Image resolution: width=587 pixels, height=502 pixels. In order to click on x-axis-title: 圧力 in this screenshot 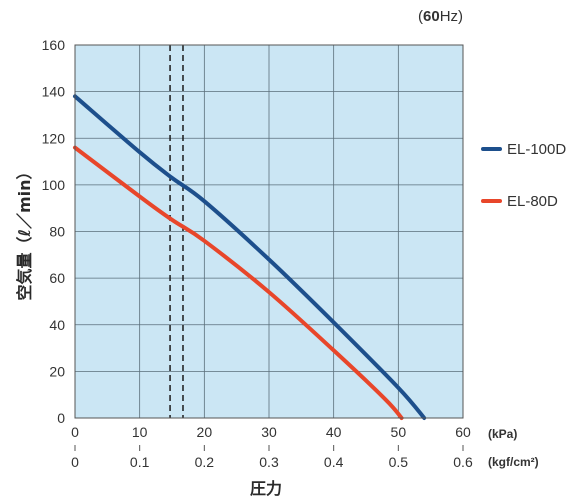, I will do `click(266, 488)`.